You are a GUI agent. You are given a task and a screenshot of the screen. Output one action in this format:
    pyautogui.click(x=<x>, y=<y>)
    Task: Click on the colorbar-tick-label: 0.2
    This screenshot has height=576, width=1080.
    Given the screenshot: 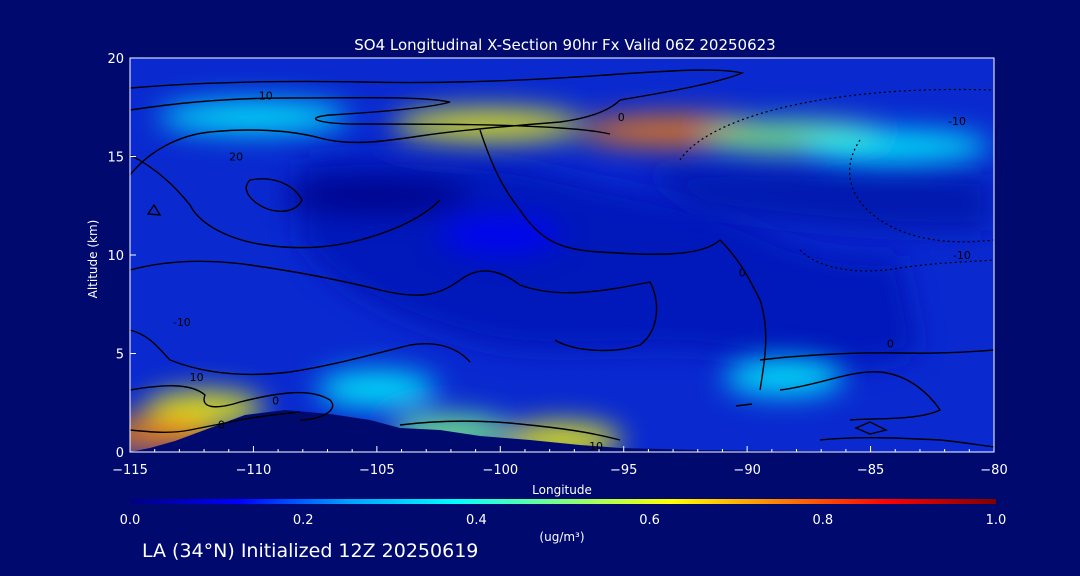 What is the action you would take?
    pyautogui.click(x=303, y=520)
    